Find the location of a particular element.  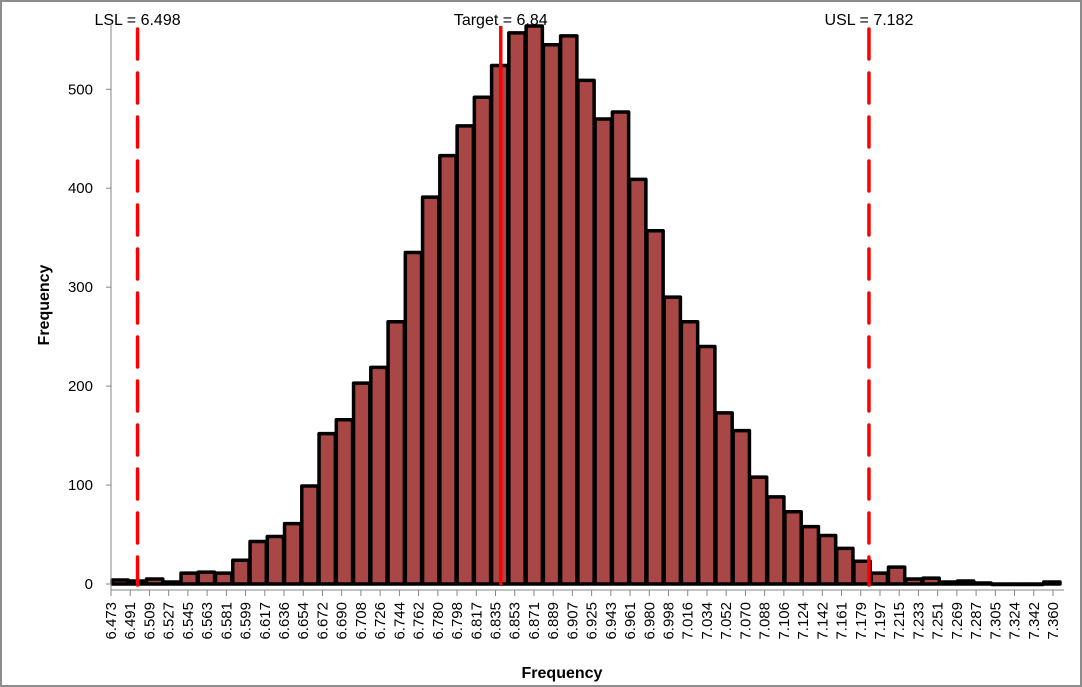

x-tick-label: 6.998 is located at coordinates (669, 621).